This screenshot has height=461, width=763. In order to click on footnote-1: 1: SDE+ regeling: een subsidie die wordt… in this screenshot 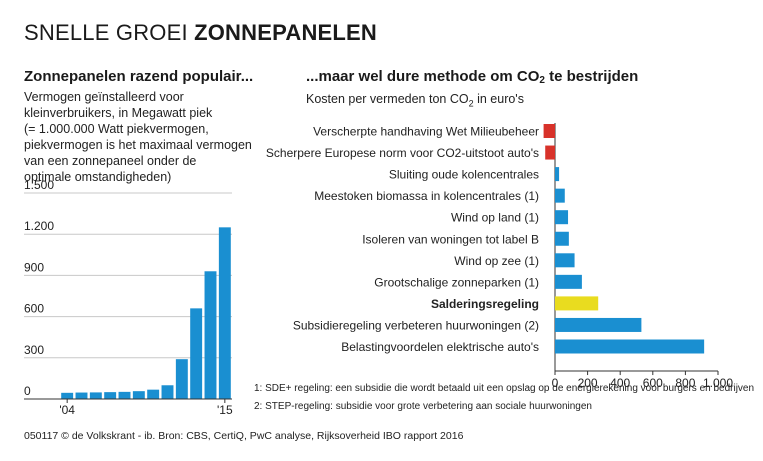, I will do `click(504, 388)`.